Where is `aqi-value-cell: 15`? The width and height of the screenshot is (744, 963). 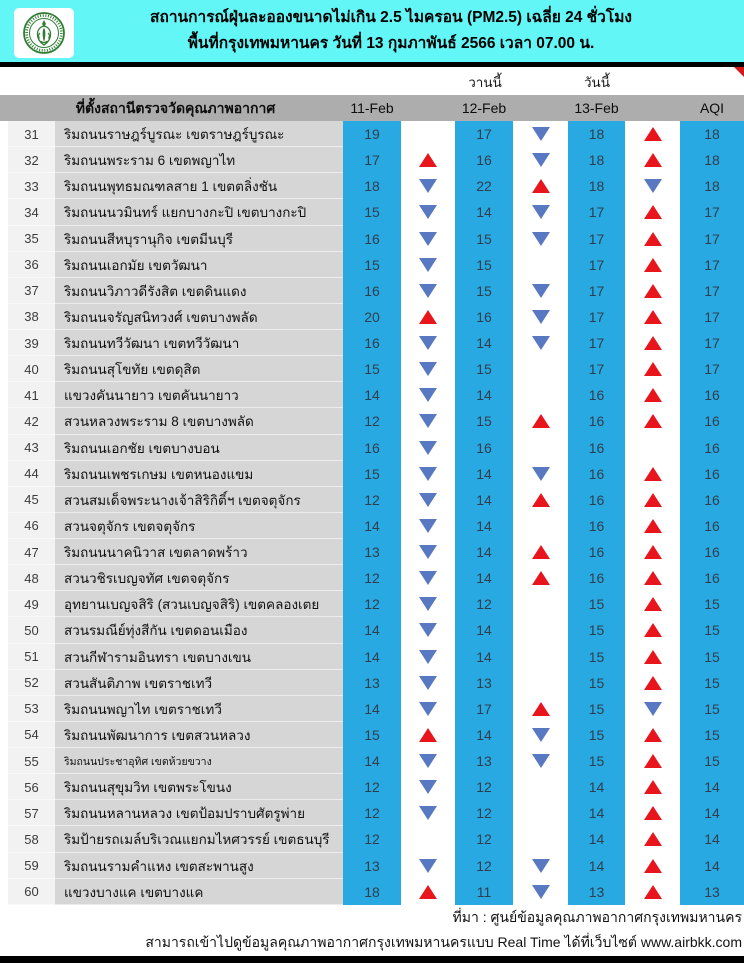 aqi-value-cell: 15 is located at coordinates (712, 682).